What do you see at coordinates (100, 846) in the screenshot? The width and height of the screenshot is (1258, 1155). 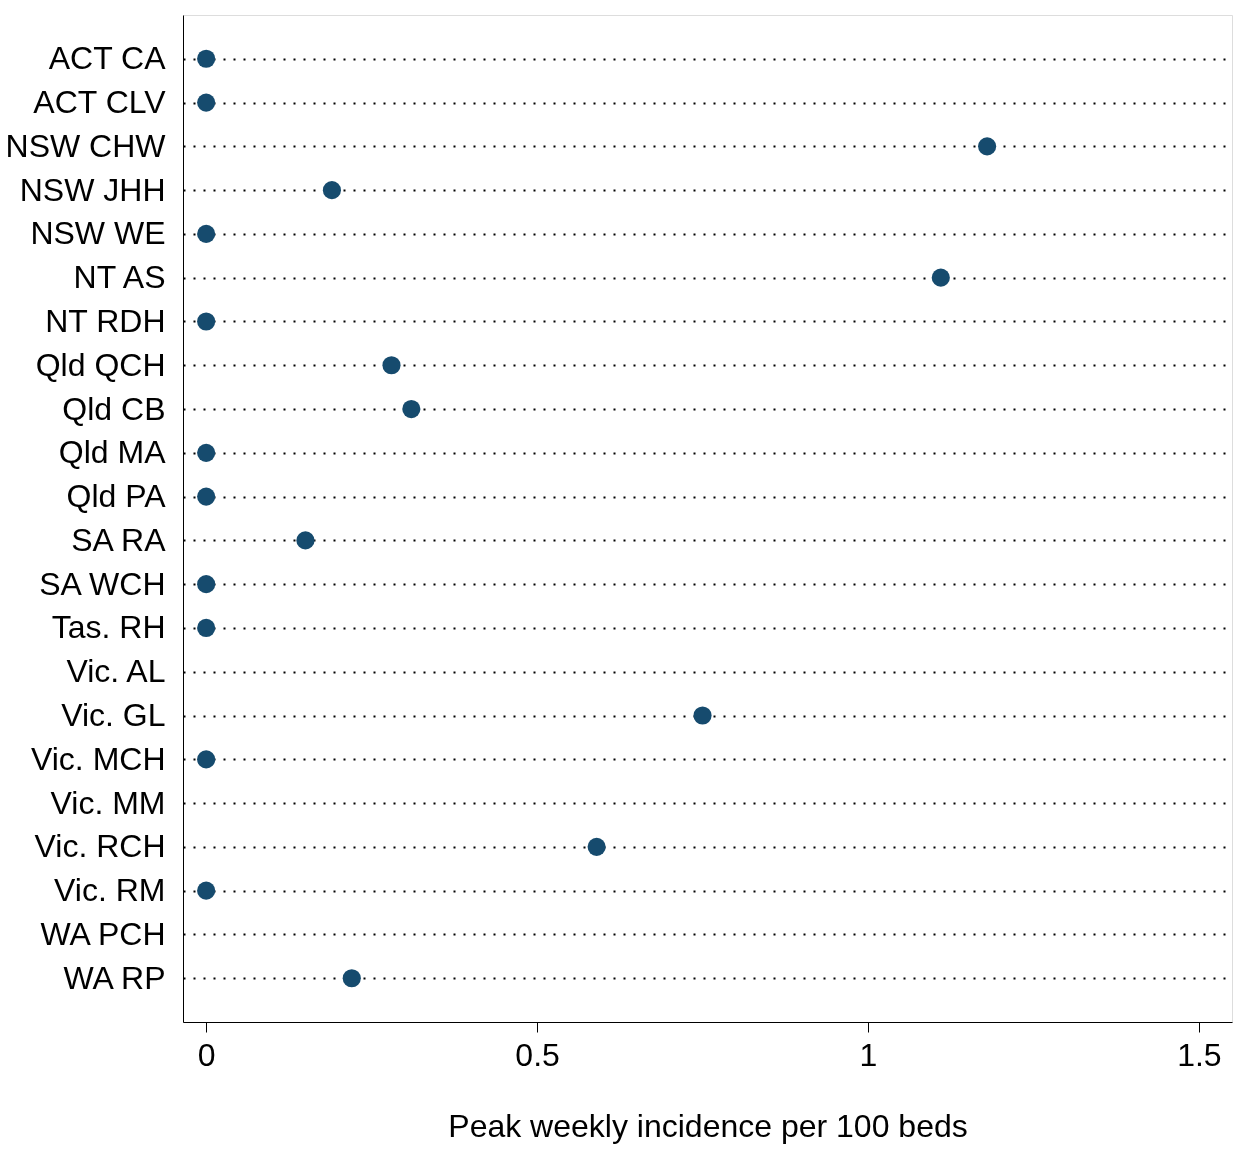 I see `y-tick-label: Vic. RCH` at bounding box center [100, 846].